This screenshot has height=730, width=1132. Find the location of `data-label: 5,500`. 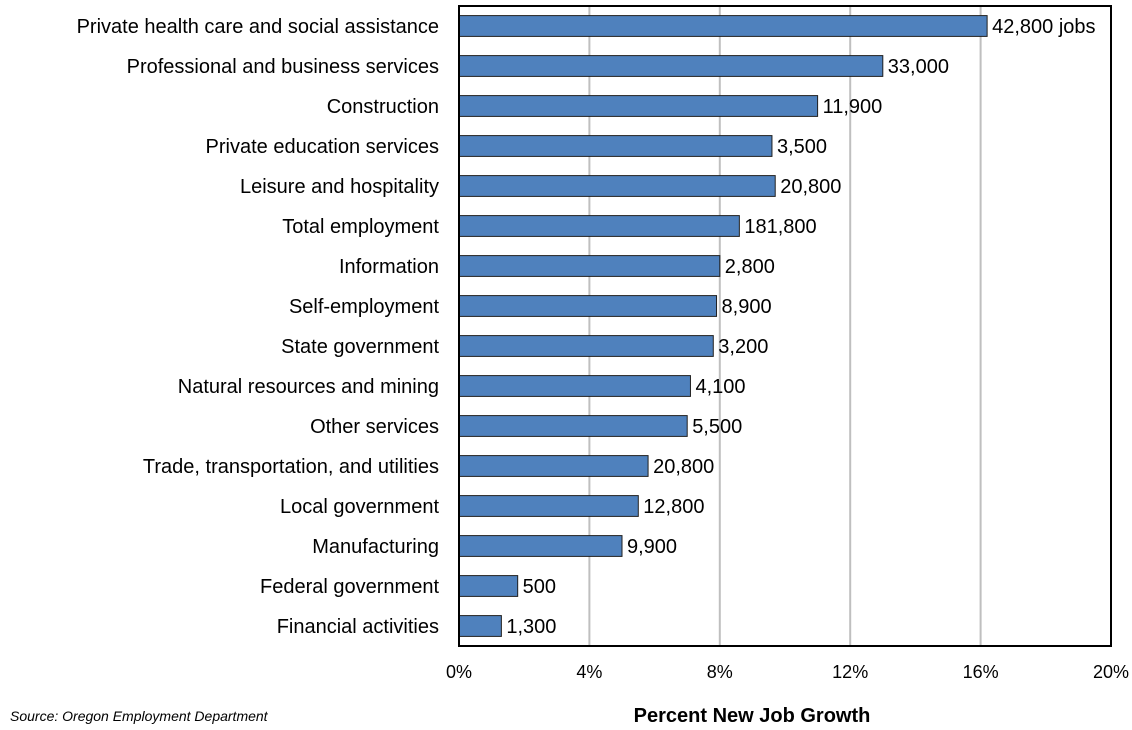

data-label: 5,500 is located at coordinates (717, 427).